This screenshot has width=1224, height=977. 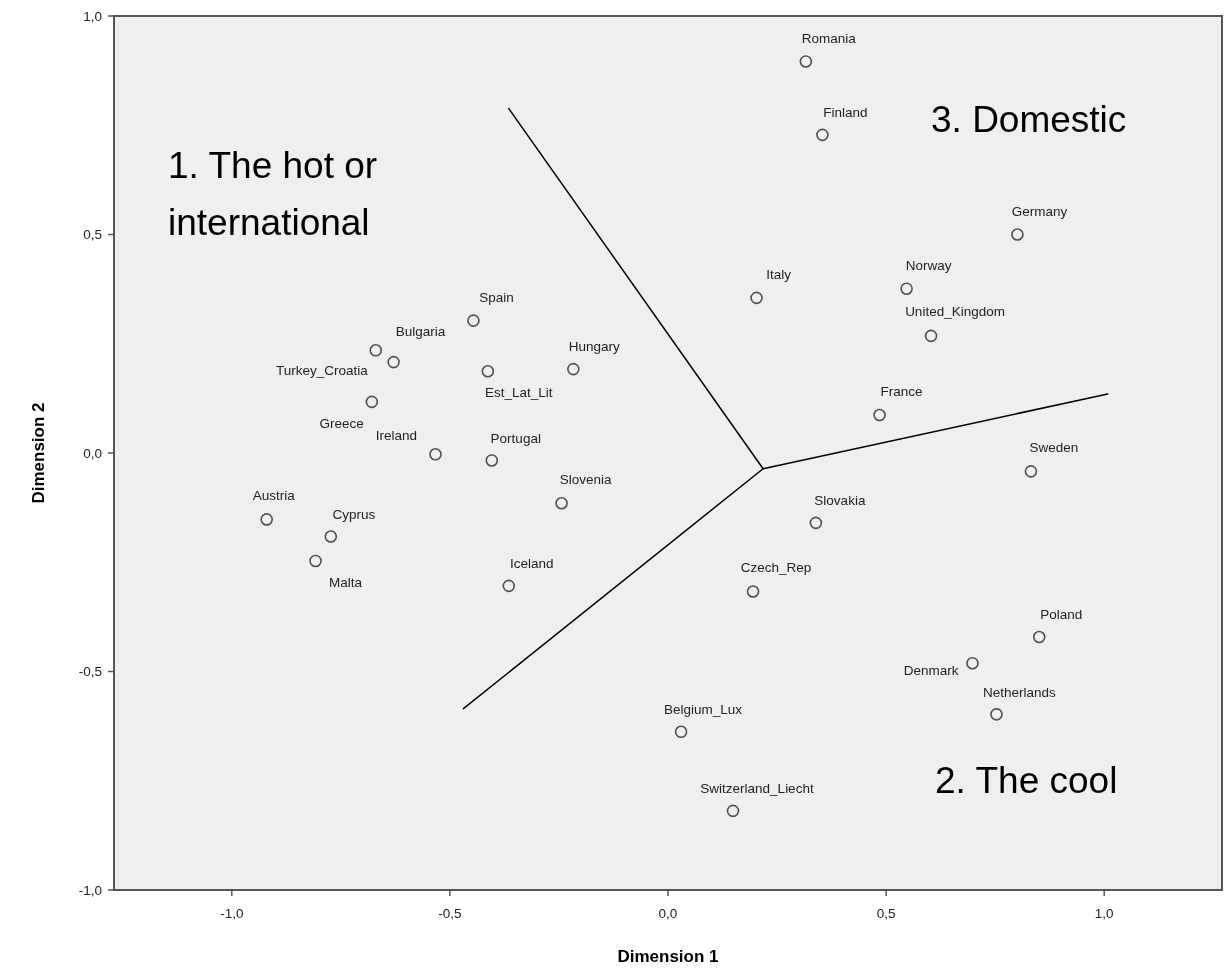 What do you see at coordinates (354, 515) in the screenshot?
I see `annotation: Cyprus` at bounding box center [354, 515].